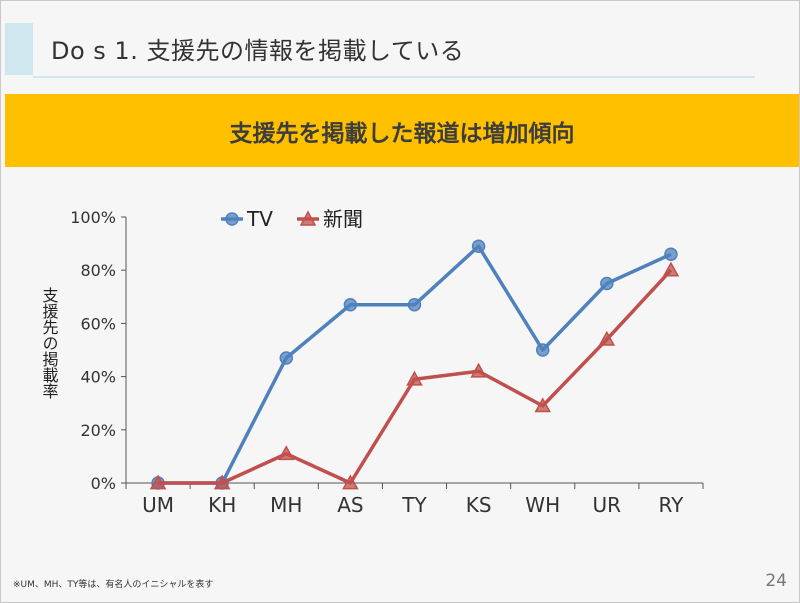 Image resolution: width=800 pixels, height=603 pixels. I want to click on legend-label-tv: TV, so click(259, 219).